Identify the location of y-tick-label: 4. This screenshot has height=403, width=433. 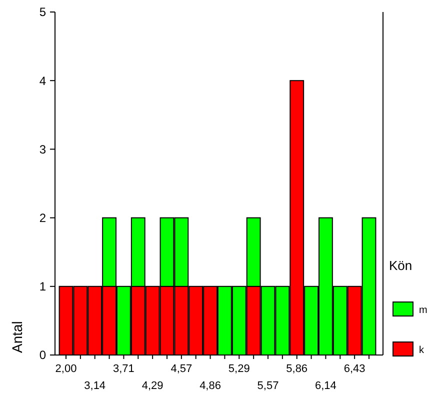
(42, 81).